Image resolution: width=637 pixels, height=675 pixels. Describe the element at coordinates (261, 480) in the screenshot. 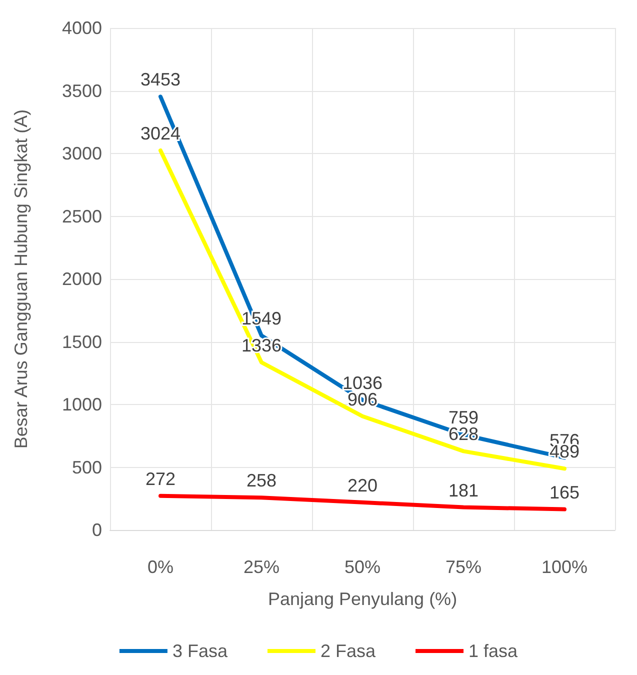

I see `data-label: 258` at that location.